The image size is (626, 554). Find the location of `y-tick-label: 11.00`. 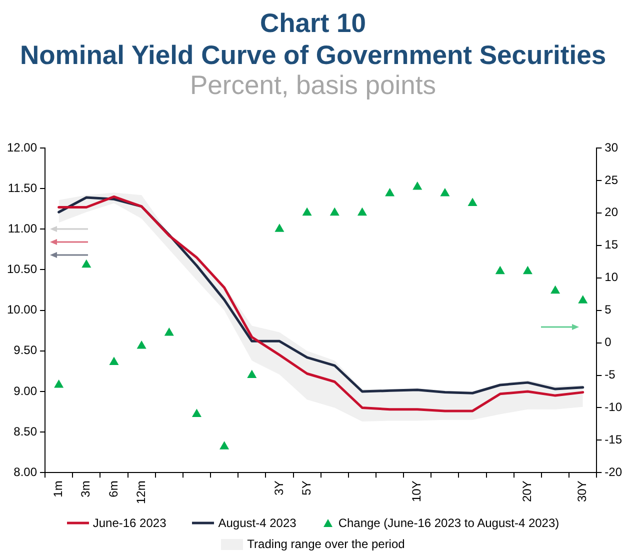

y-tick-label: 11.00 is located at coordinates (23, 228).